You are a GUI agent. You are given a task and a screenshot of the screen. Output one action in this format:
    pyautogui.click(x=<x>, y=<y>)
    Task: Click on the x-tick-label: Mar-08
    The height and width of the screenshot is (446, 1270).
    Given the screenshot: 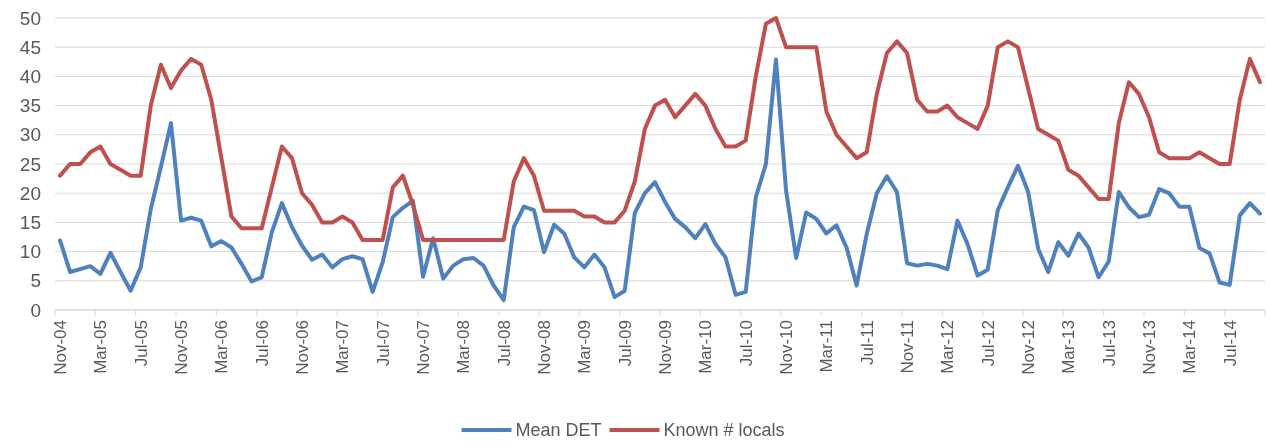 What is the action you would take?
    pyautogui.click(x=464, y=347)
    